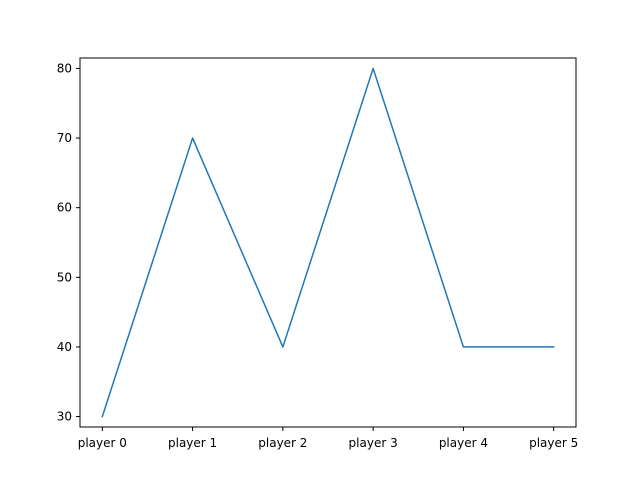 The width and height of the screenshot is (640, 480). I want to click on y-tick-label: 70, so click(64, 138).